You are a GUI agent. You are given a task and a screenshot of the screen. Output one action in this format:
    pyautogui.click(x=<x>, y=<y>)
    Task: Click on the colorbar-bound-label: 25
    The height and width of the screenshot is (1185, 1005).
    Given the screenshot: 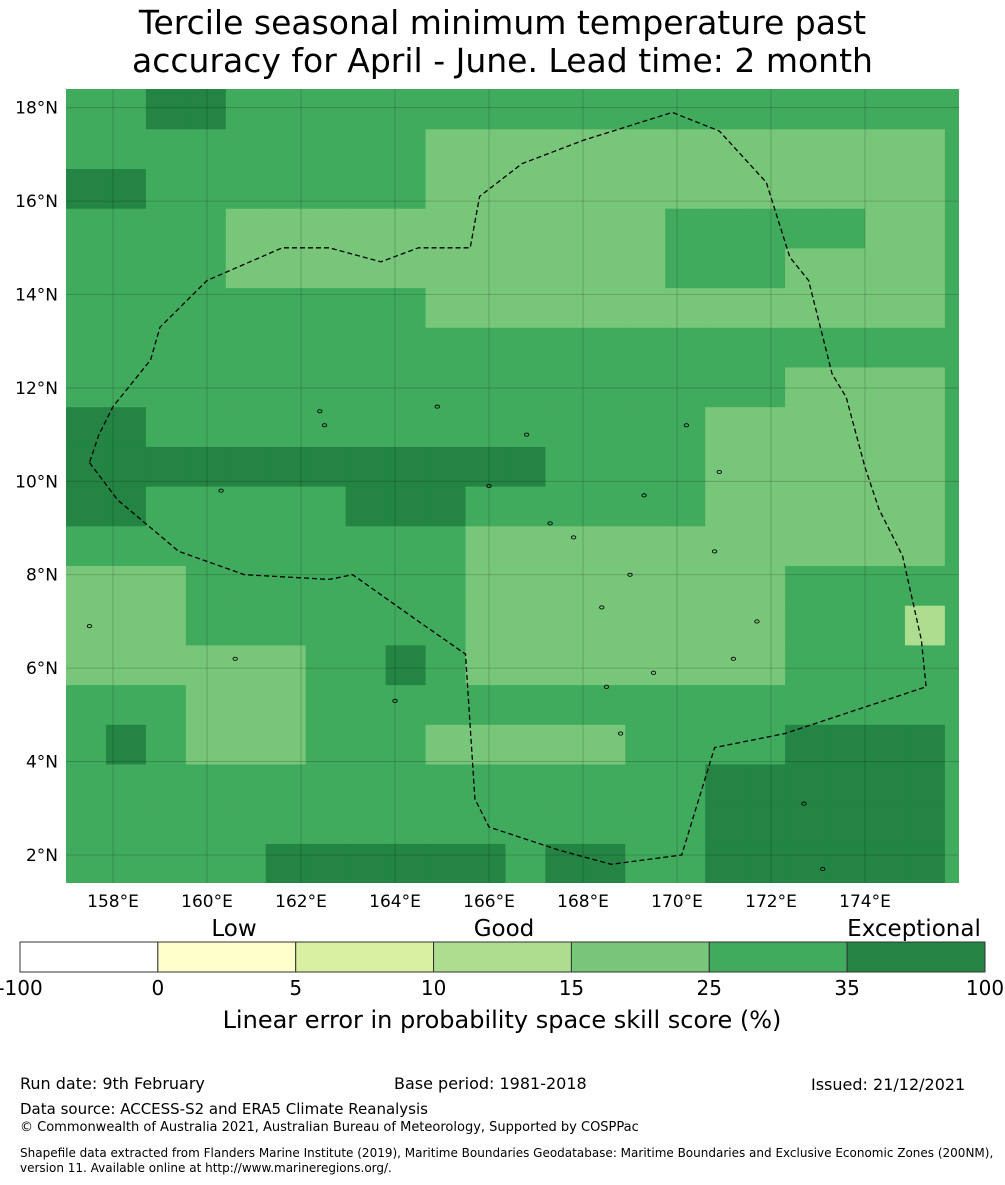 What is the action you would take?
    pyautogui.click(x=709, y=988)
    